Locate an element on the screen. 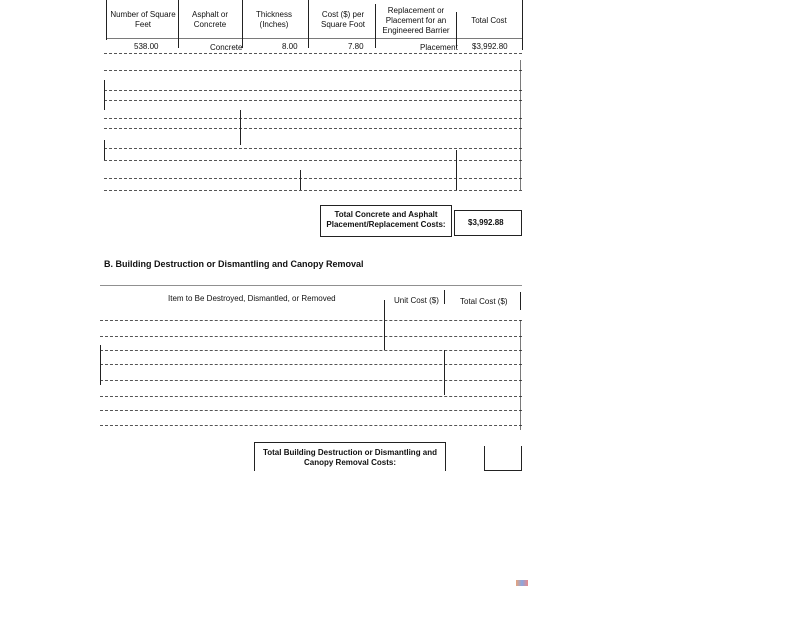 The image size is (800, 618). total-value-a: $3,992.88 is located at coordinates (486, 222).